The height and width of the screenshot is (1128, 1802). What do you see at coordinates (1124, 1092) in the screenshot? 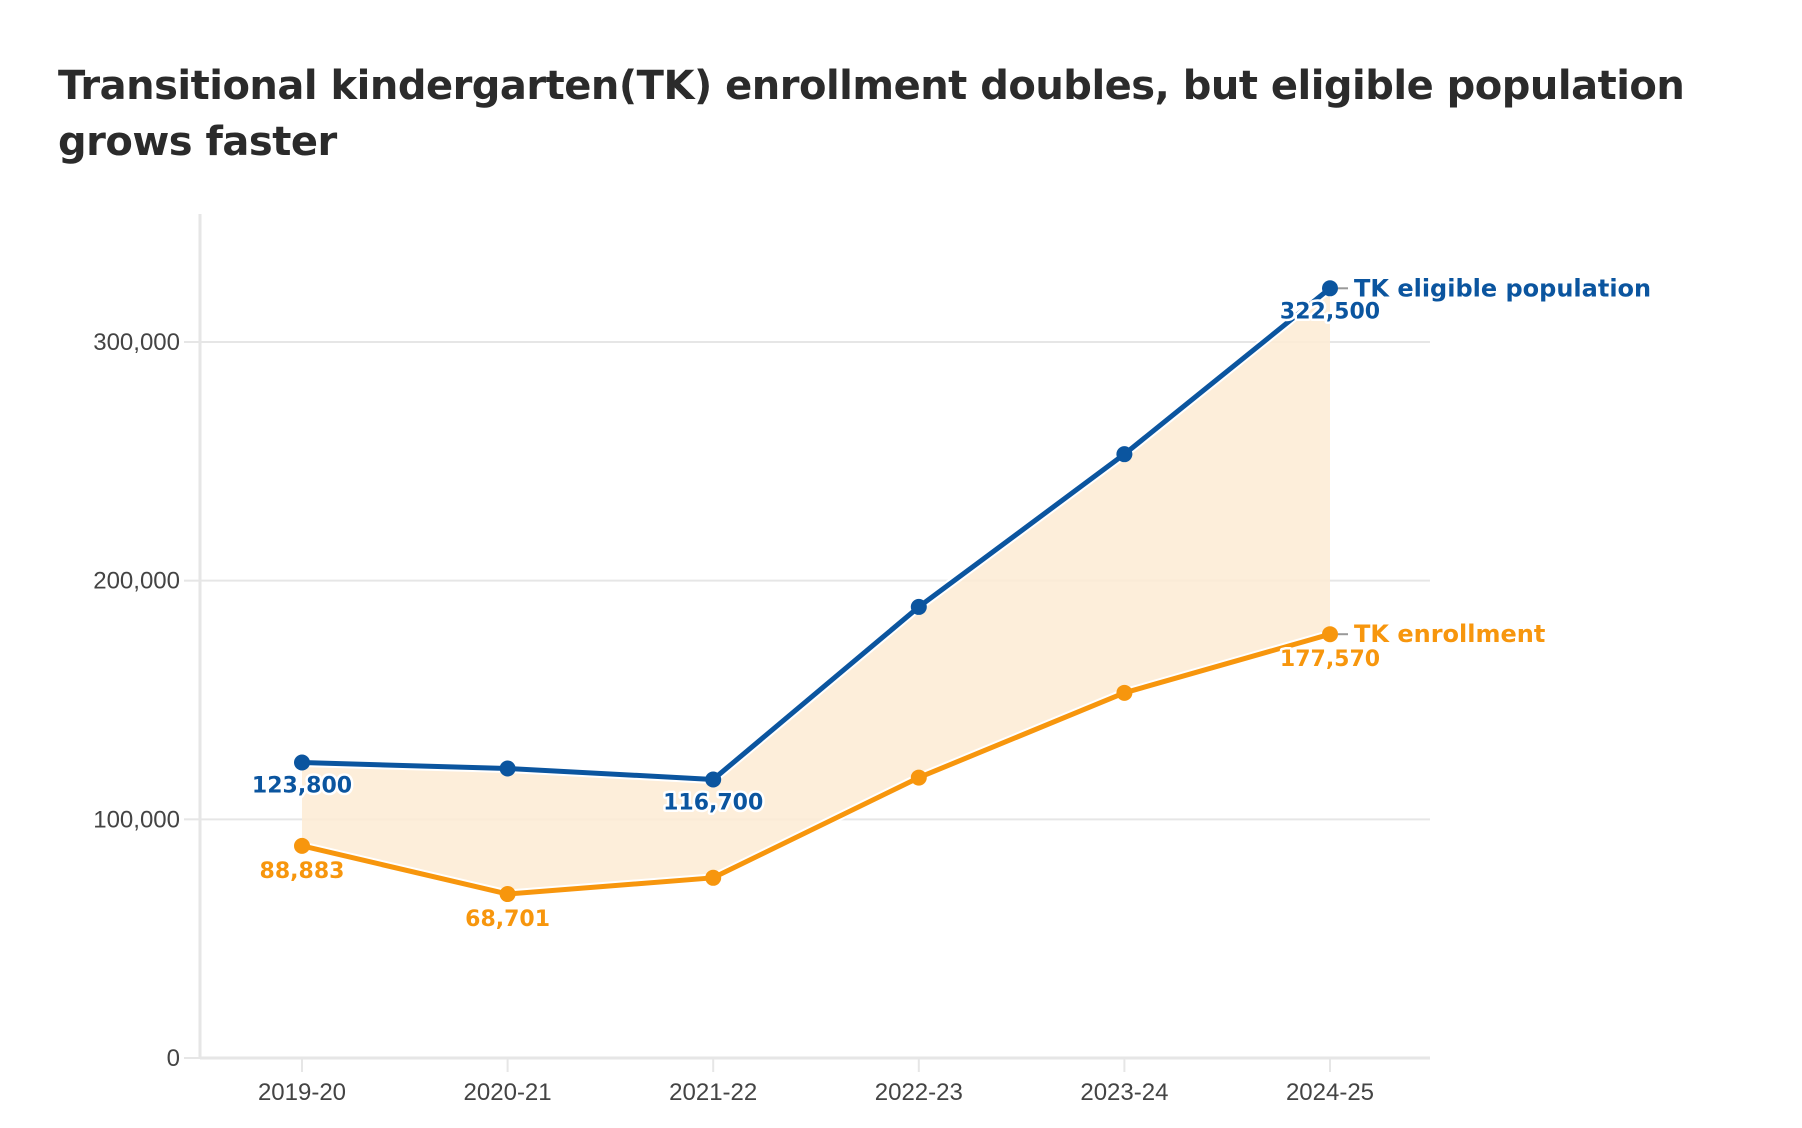
I see `x-tick-label: 2023-24` at bounding box center [1124, 1092].